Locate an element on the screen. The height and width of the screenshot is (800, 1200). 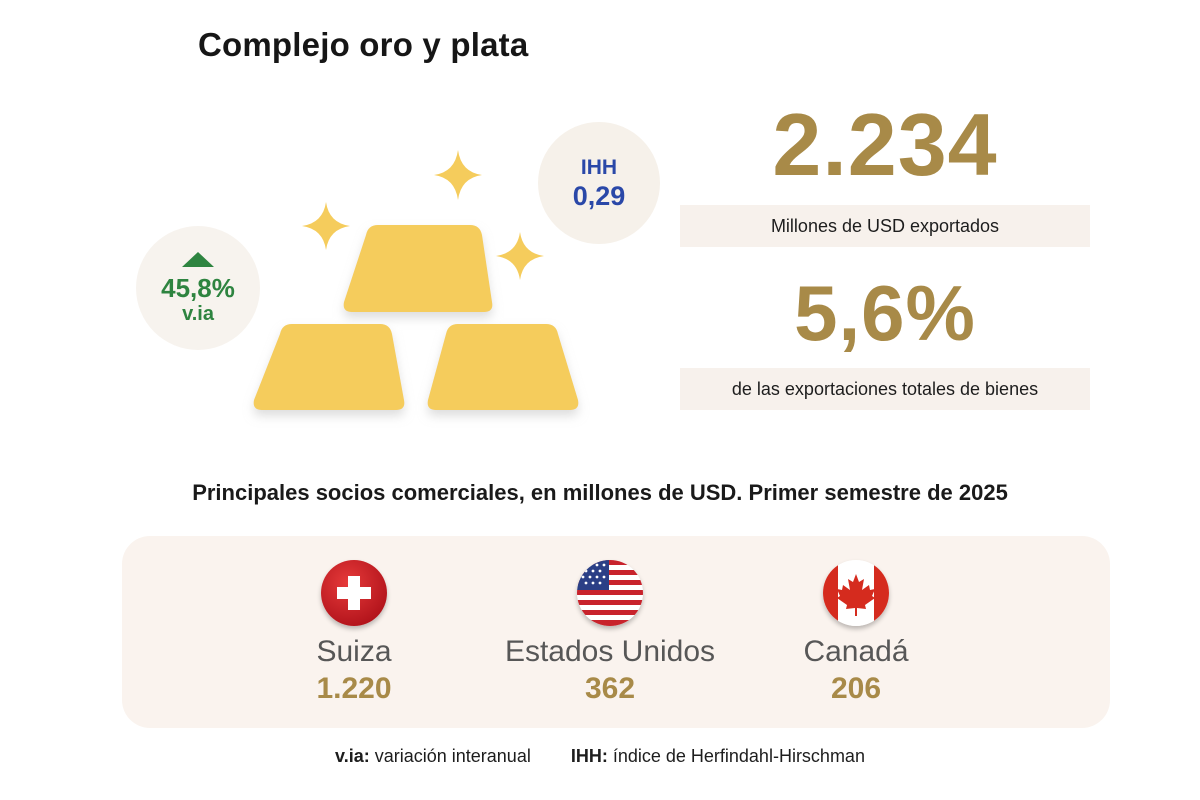
variation-value: 45,8% is located at coordinates (198, 287).